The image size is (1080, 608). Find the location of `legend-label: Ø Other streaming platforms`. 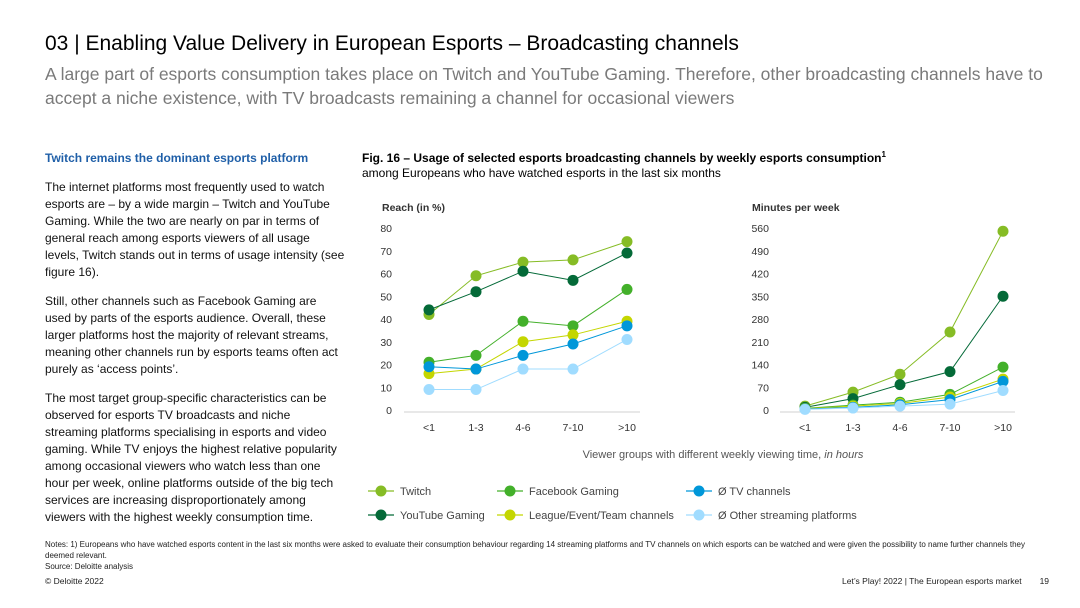

legend-label: Ø Other streaming platforms is located at coordinates (787, 516).